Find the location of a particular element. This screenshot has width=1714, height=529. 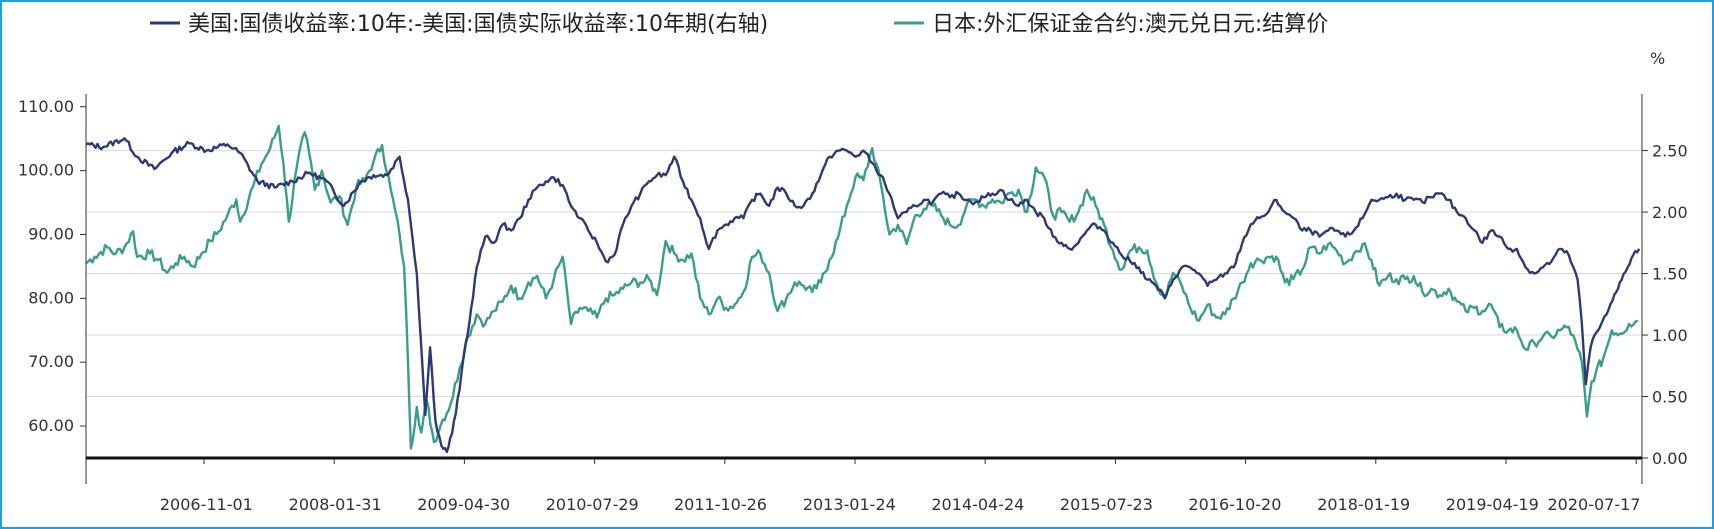

left-tick-label: 80.00 is located at coordinates (51, 297).